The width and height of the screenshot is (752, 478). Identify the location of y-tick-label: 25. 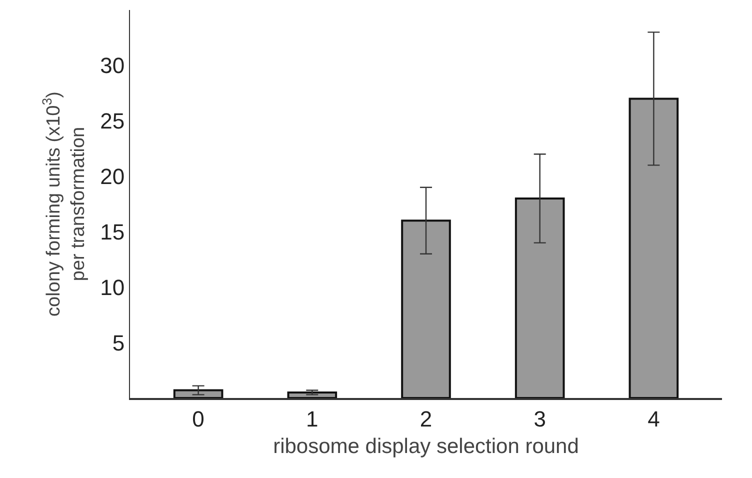
(112, 121).